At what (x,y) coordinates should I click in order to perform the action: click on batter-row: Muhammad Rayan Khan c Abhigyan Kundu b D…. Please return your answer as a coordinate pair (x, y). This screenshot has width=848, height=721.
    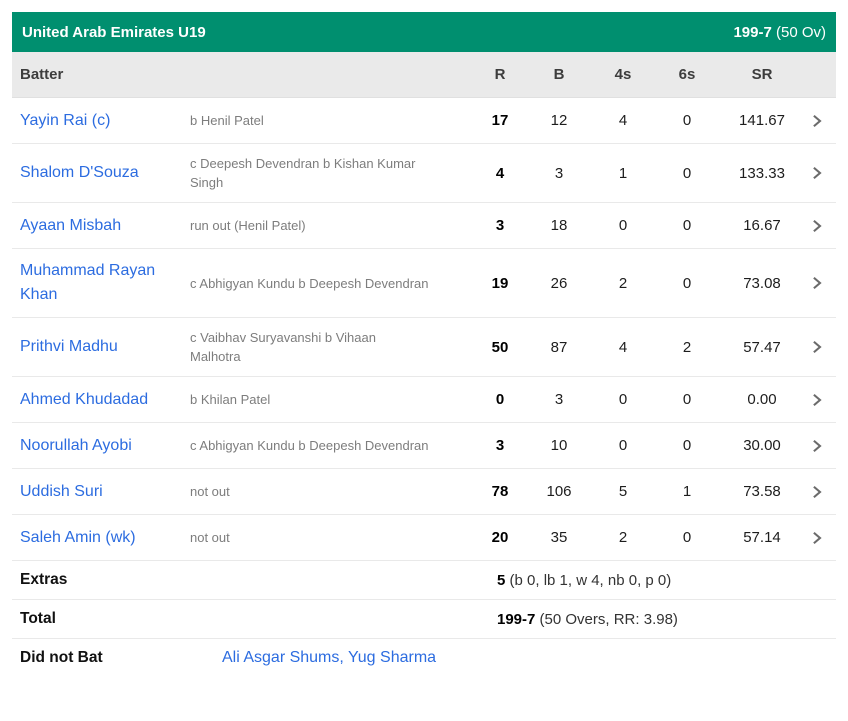
    Looking at the image, I should click on (424, 283).